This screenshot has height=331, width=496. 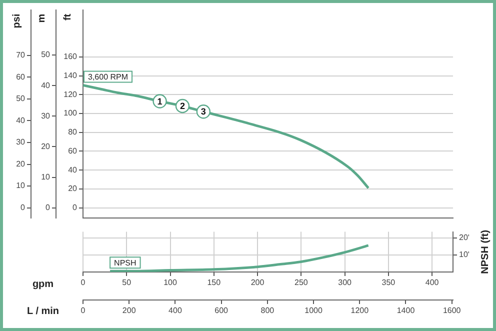 I want to click on y3-tick-label: 50, so click(x=21, y=99).